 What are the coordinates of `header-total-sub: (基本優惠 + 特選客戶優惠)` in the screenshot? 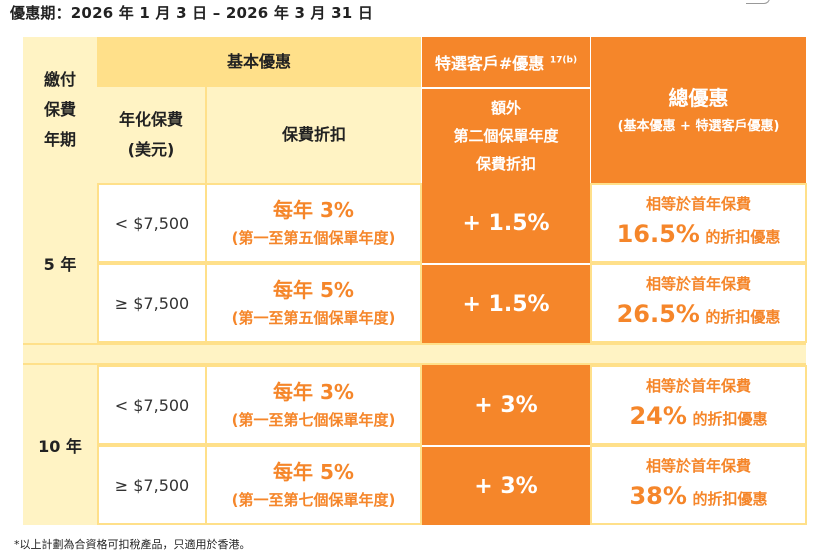 It's located at (698, 126).